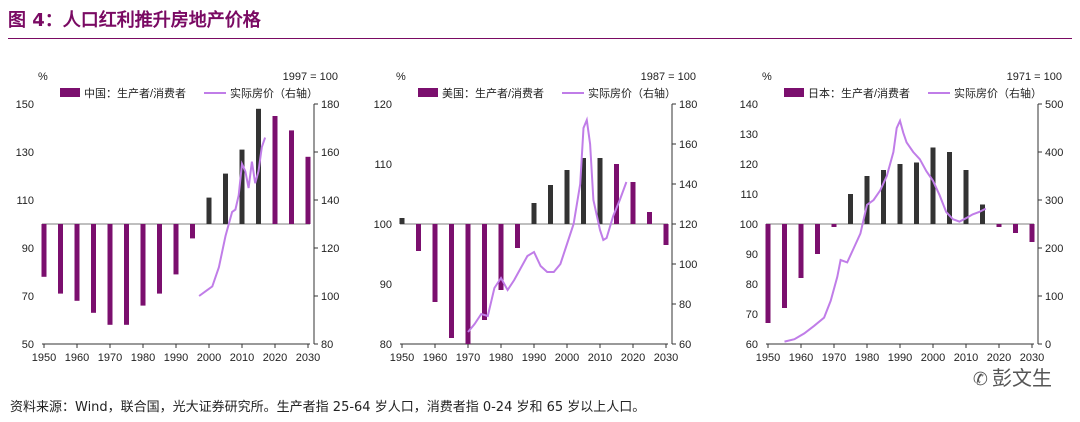 The image size is (1080, 422). I want to click on title-rule, so click(540, 38).